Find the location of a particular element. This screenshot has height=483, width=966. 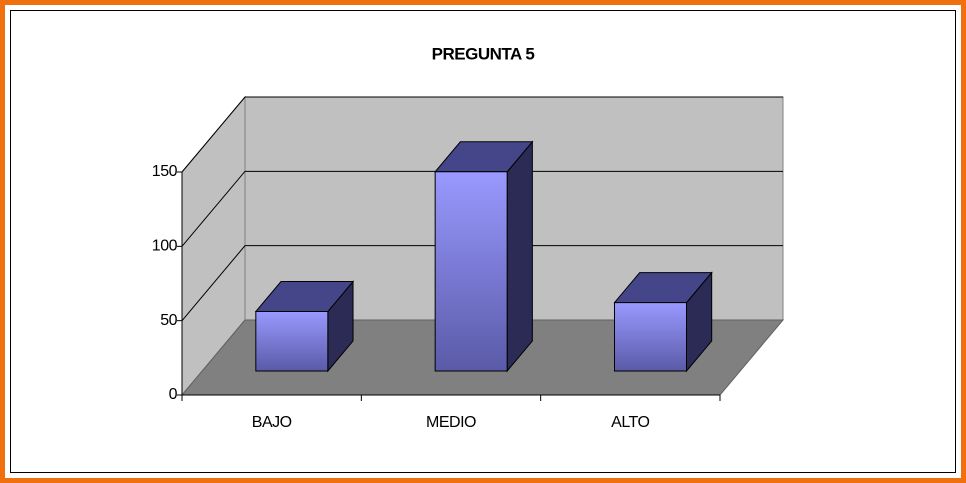

x-tick-label: MEDIO is located at coordinates (451, 422).